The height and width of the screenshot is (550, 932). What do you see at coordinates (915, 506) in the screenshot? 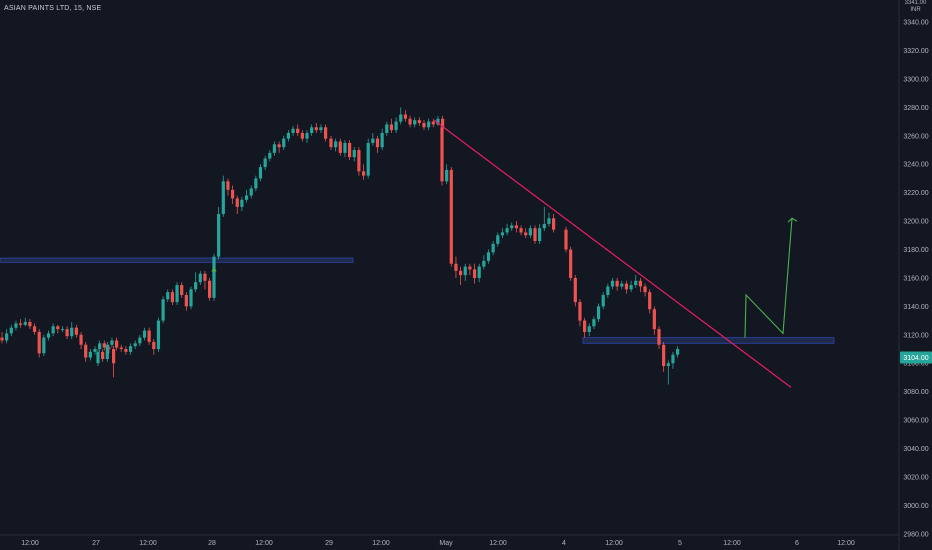
I see `y-tick-label: 3000.00` at bounding box center [915, 506].